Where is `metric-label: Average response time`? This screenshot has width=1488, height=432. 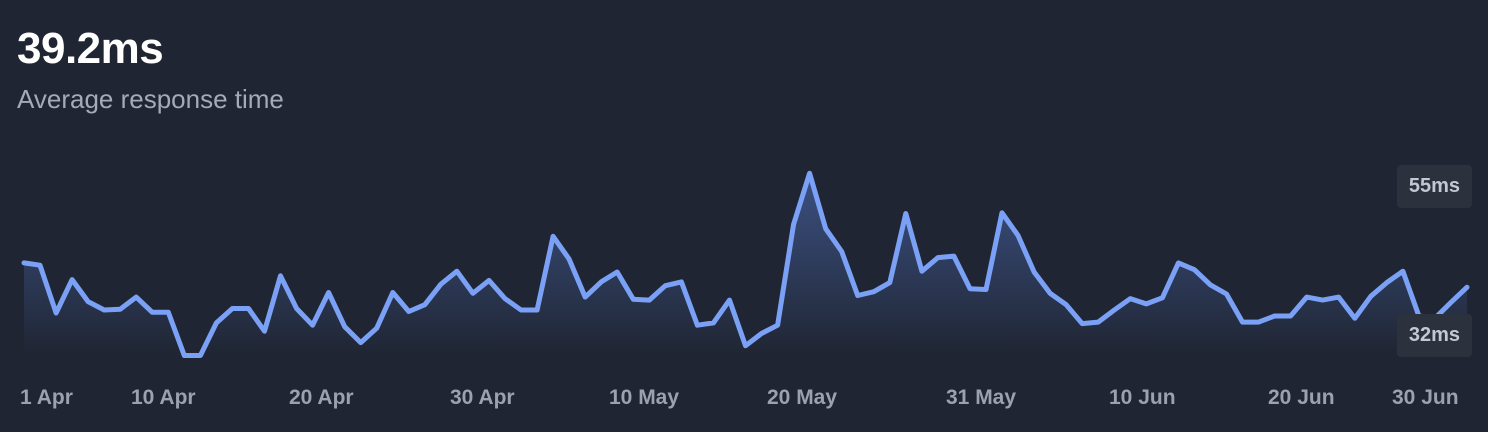 metric-label: Average response time is located at coordinates (150, 99).